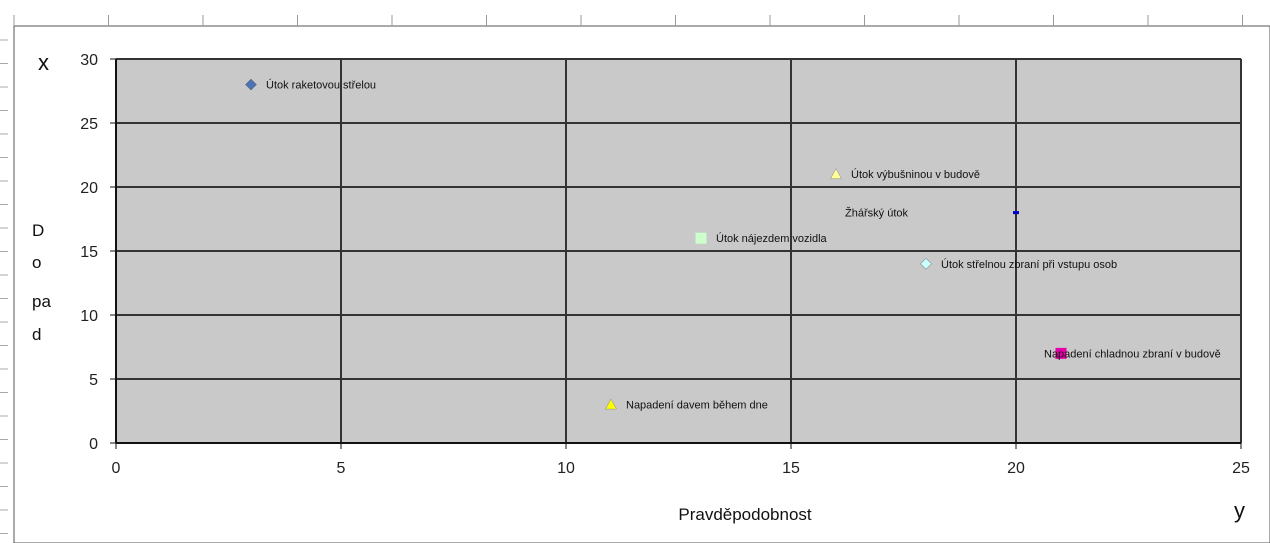 This screenshot has width=1270, height=543. I want to click on data-point-label: Útok výbušninou v budově, so click(915, 174).